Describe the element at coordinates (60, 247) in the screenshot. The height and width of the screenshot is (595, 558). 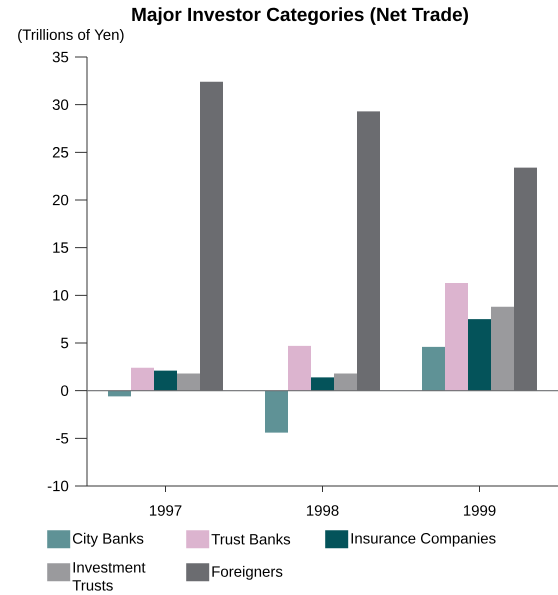
I see `y-tick-label: 15` at that location.